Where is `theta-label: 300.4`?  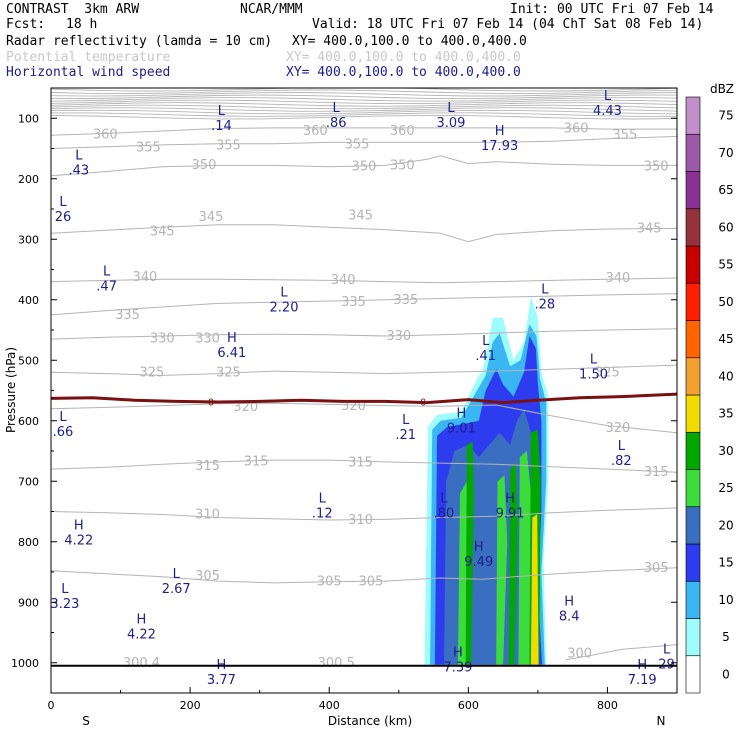
theta-label: 300.4 is located at coordinates (141, 663).